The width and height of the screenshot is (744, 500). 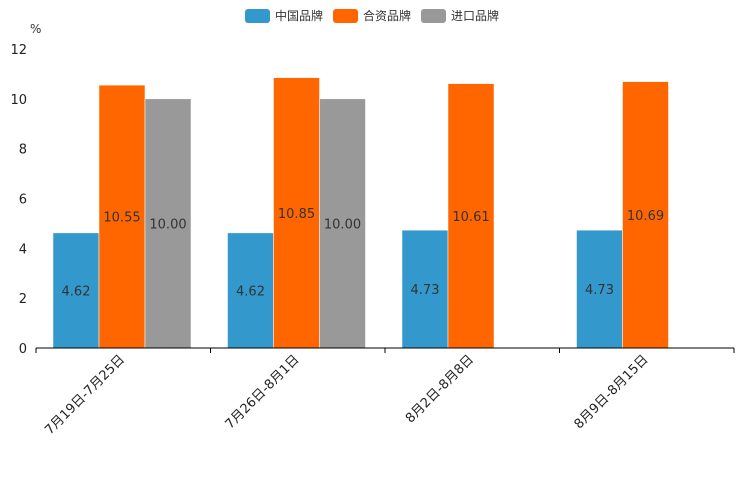 I want to click on y-tick-label: 2, so click(x=23, y=299).